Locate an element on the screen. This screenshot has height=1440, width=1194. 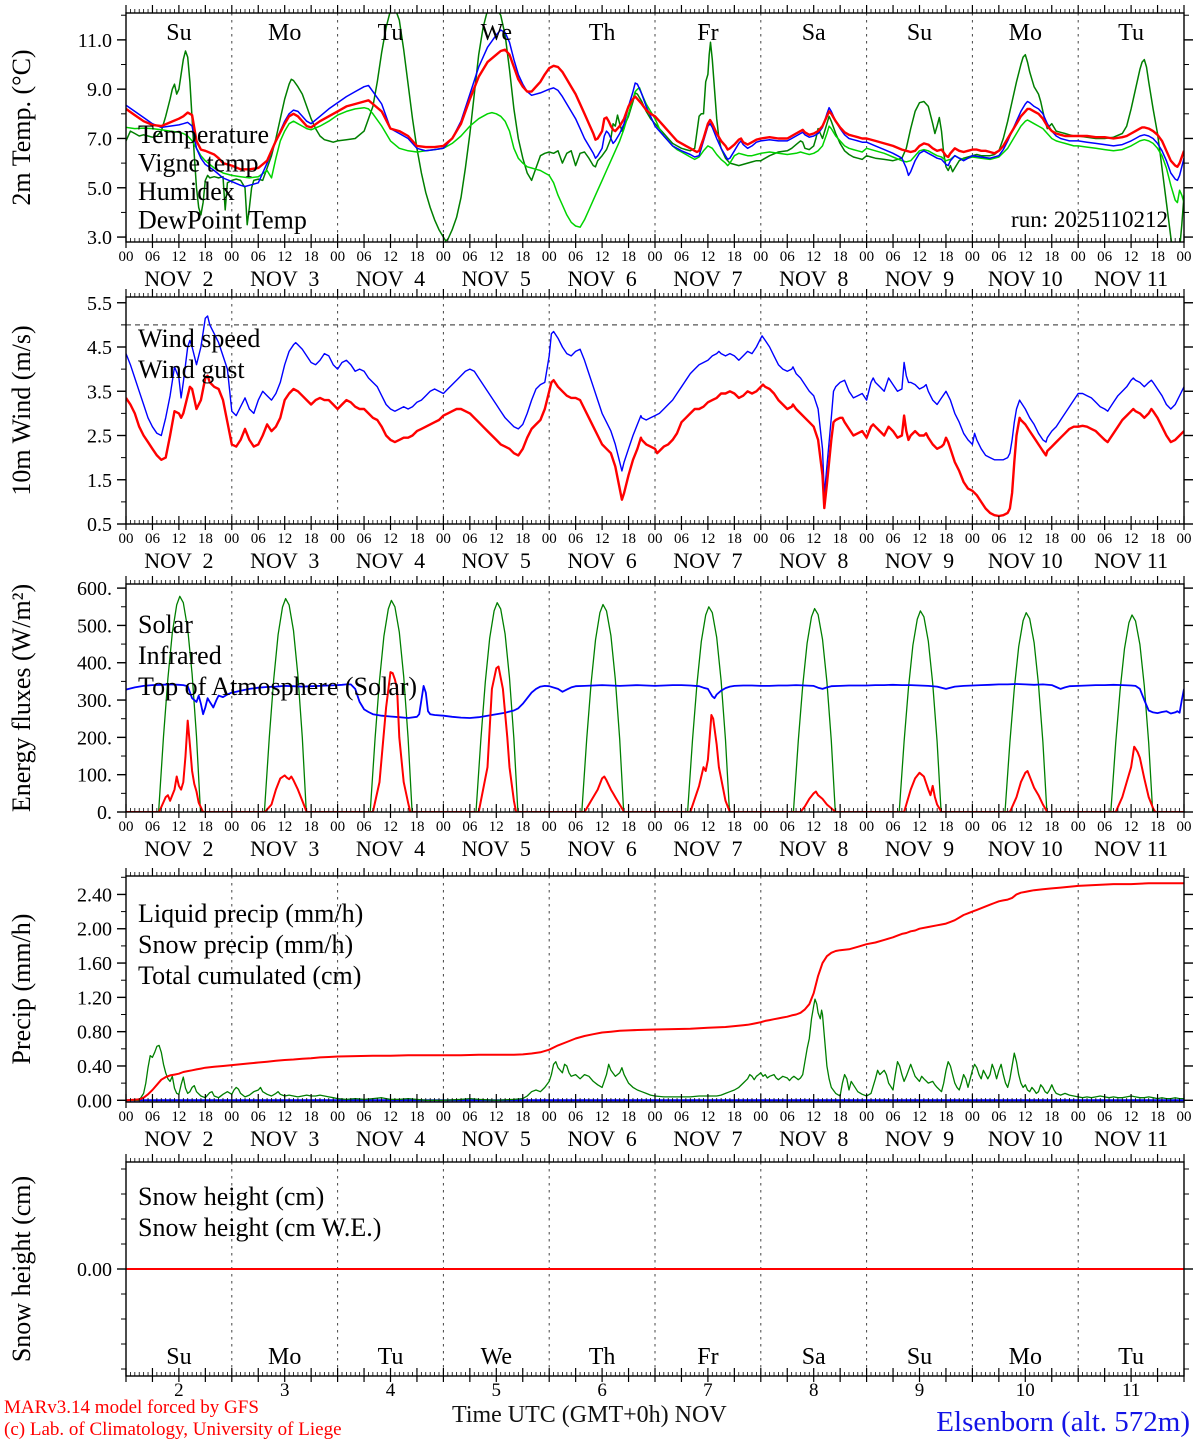
day-name-label: We is located at coordinates (496, 1357).